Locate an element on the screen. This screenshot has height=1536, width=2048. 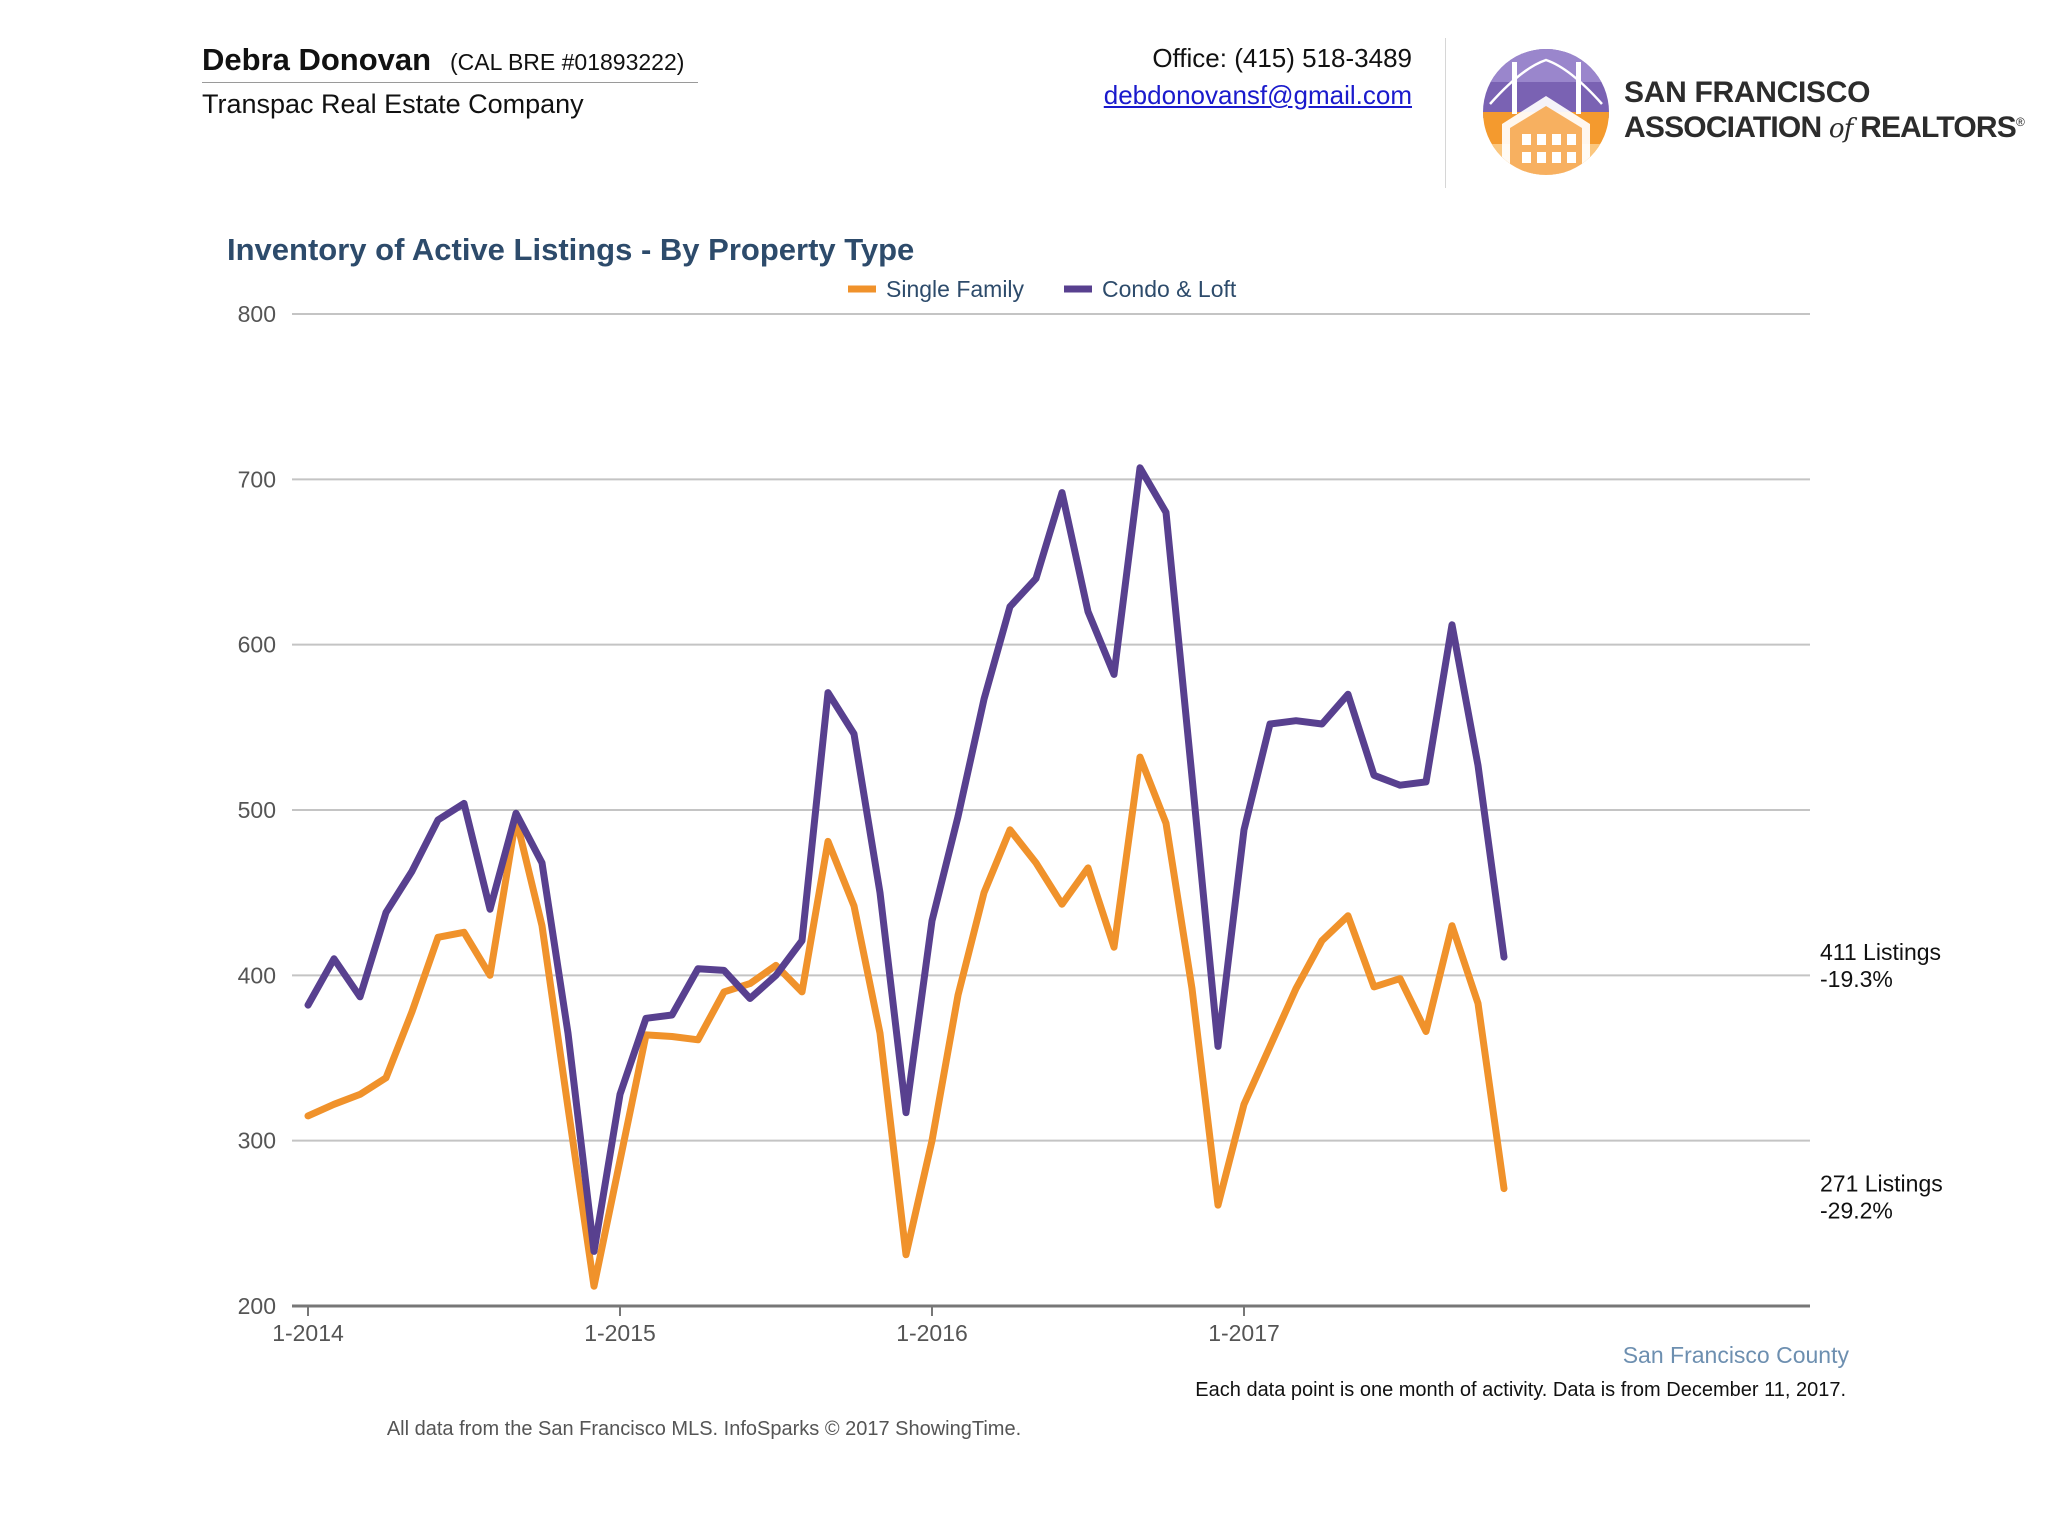
y-tick-label: 800 is located at coordinates (257, 314).